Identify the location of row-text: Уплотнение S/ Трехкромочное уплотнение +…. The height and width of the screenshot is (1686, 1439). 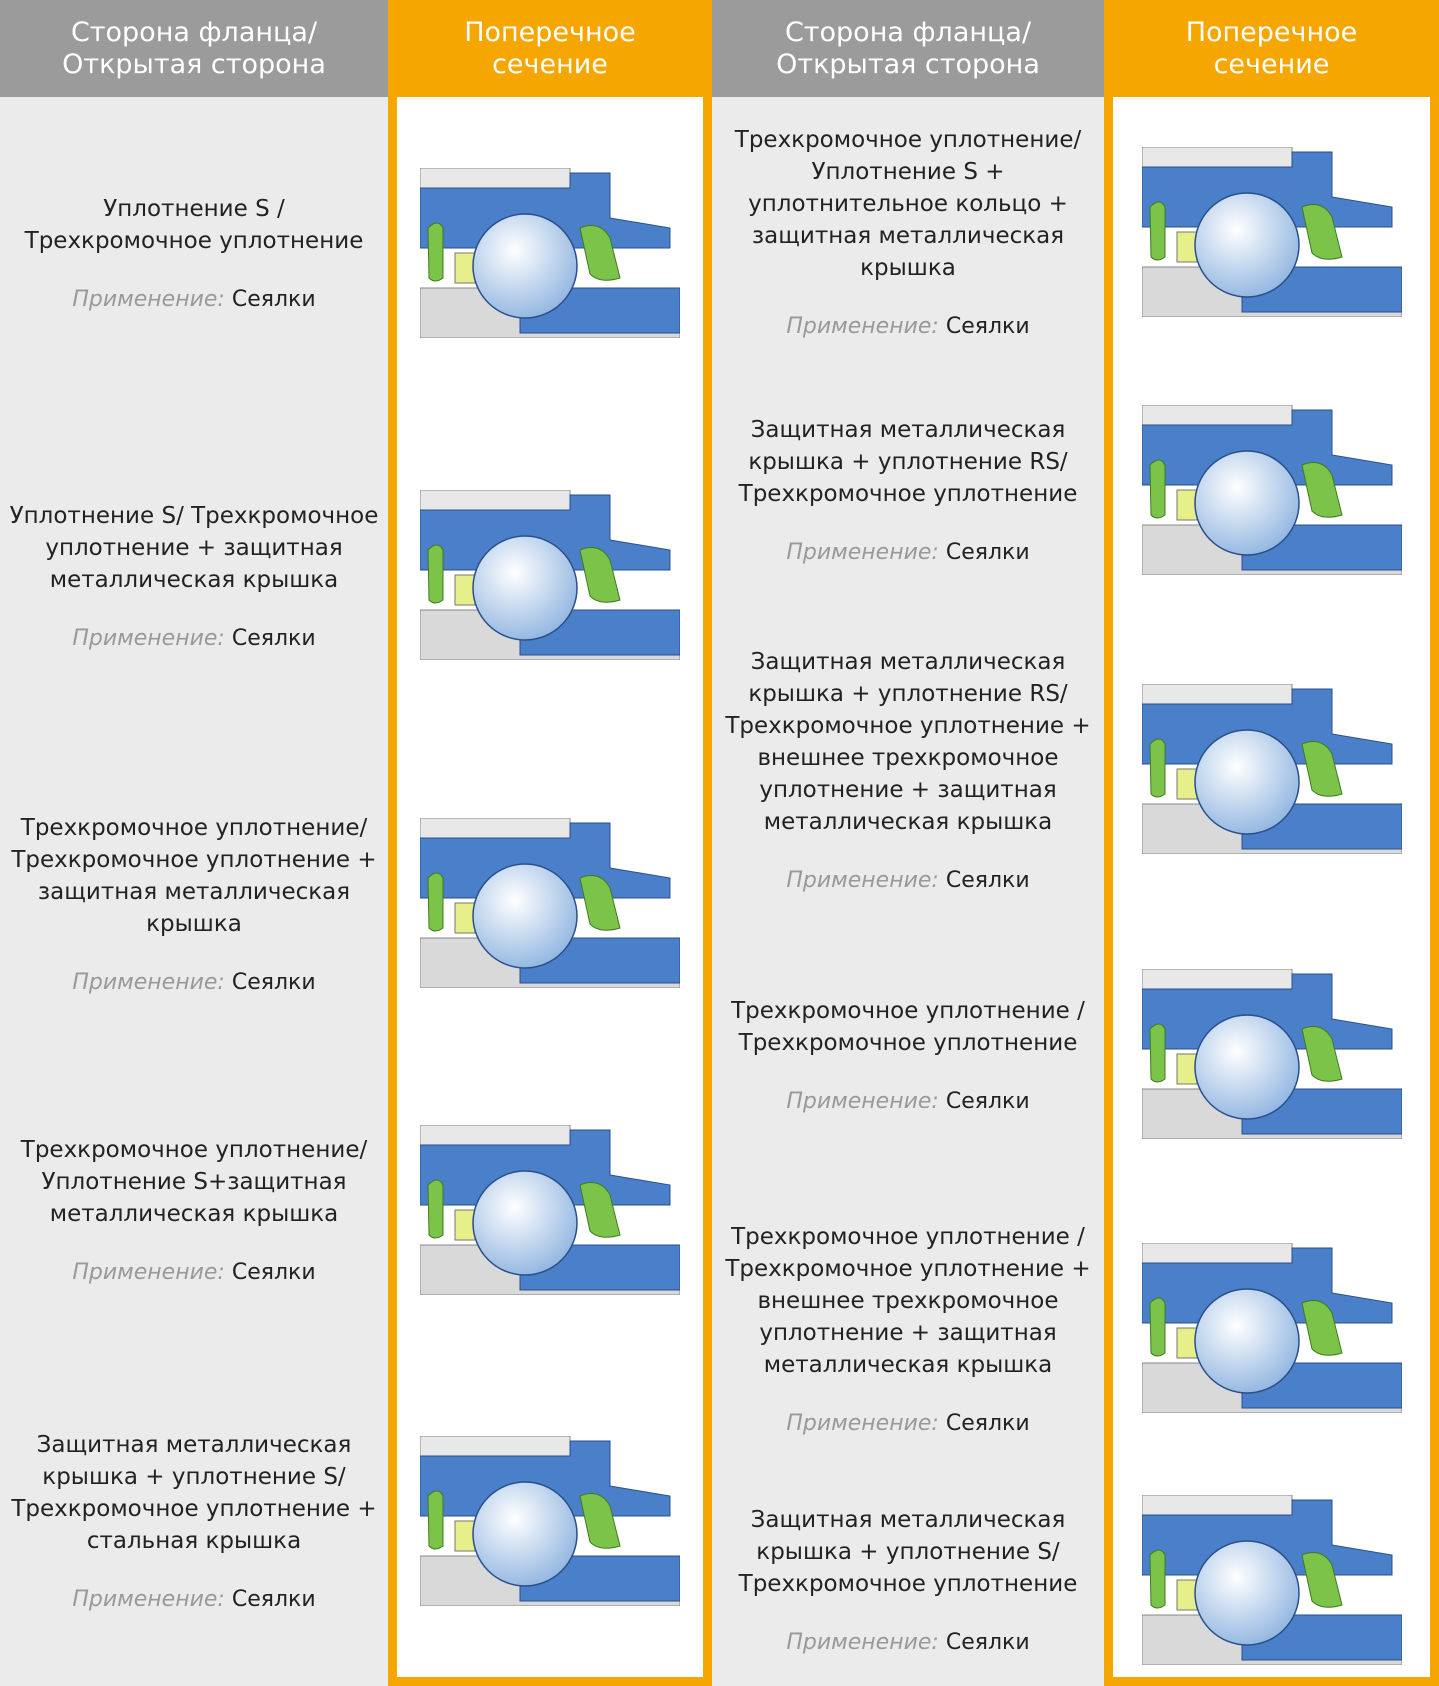
(194, 575).